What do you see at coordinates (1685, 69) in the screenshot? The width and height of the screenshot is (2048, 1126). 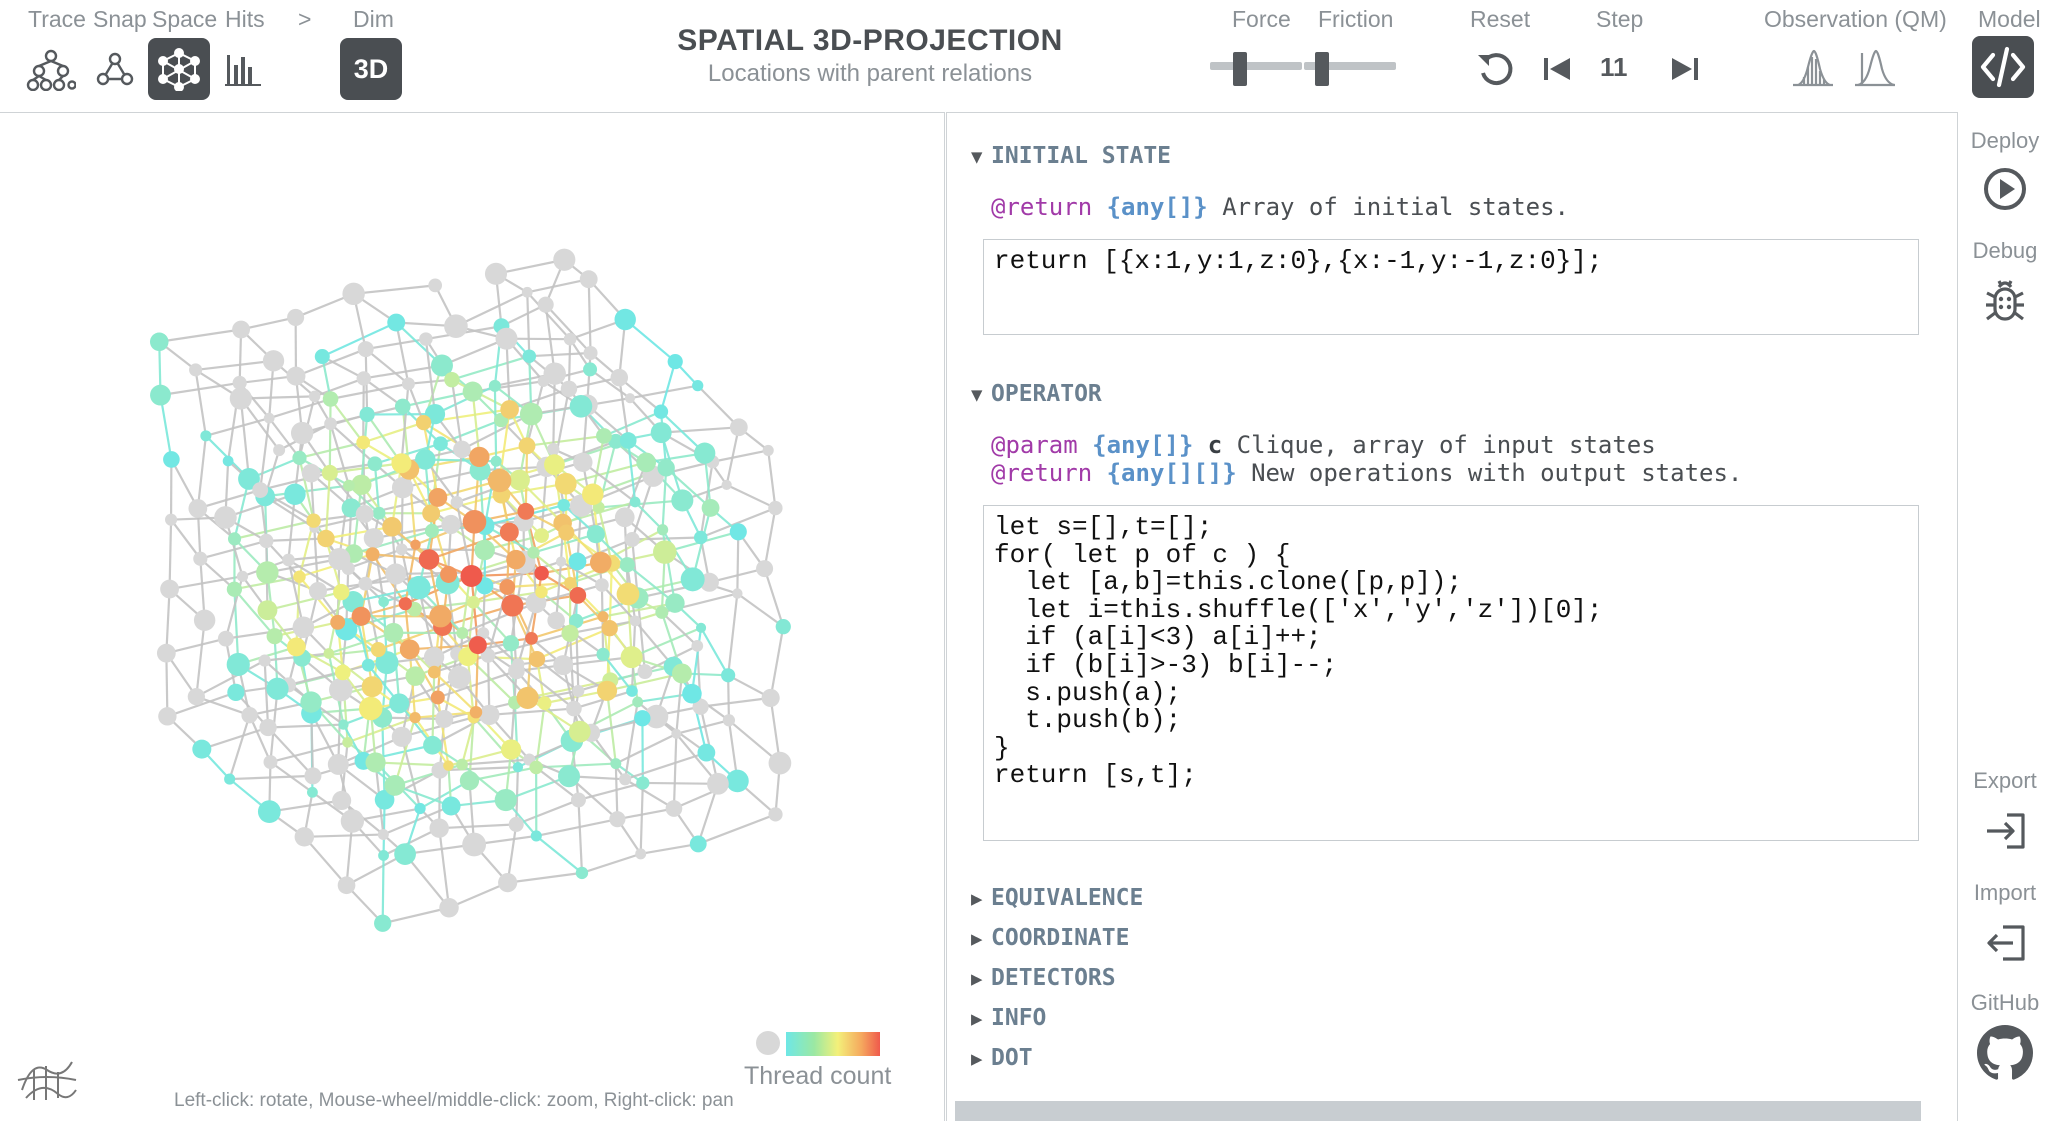 I see `step-forward-button` at bounding box center [1685, 69].